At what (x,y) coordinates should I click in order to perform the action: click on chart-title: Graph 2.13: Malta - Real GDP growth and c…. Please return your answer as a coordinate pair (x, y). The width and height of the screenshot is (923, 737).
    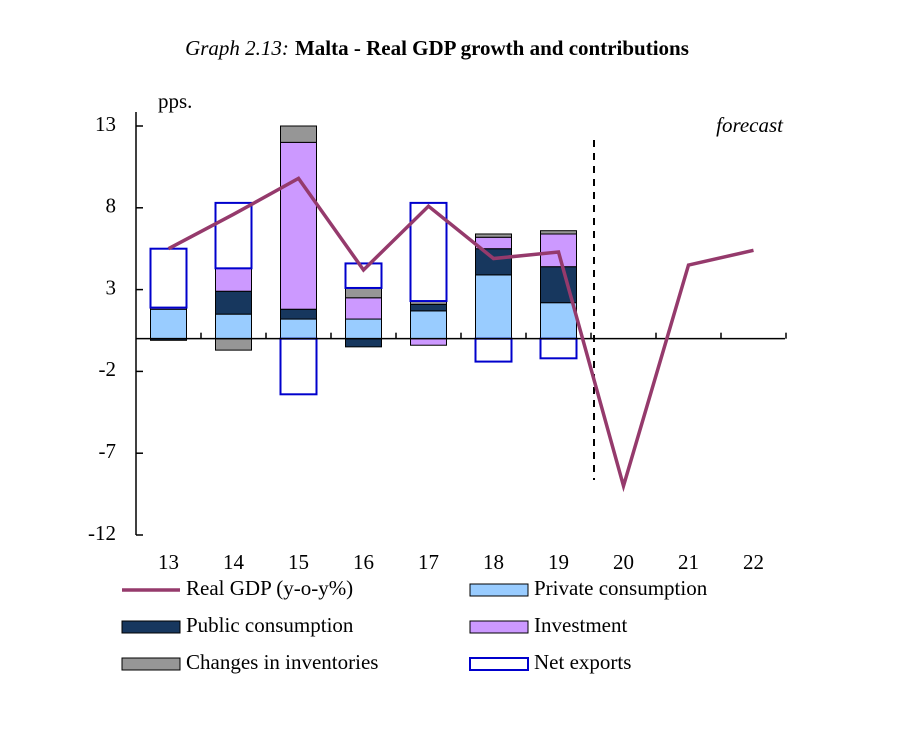
    Looking at the image, I should click on (437, 48).